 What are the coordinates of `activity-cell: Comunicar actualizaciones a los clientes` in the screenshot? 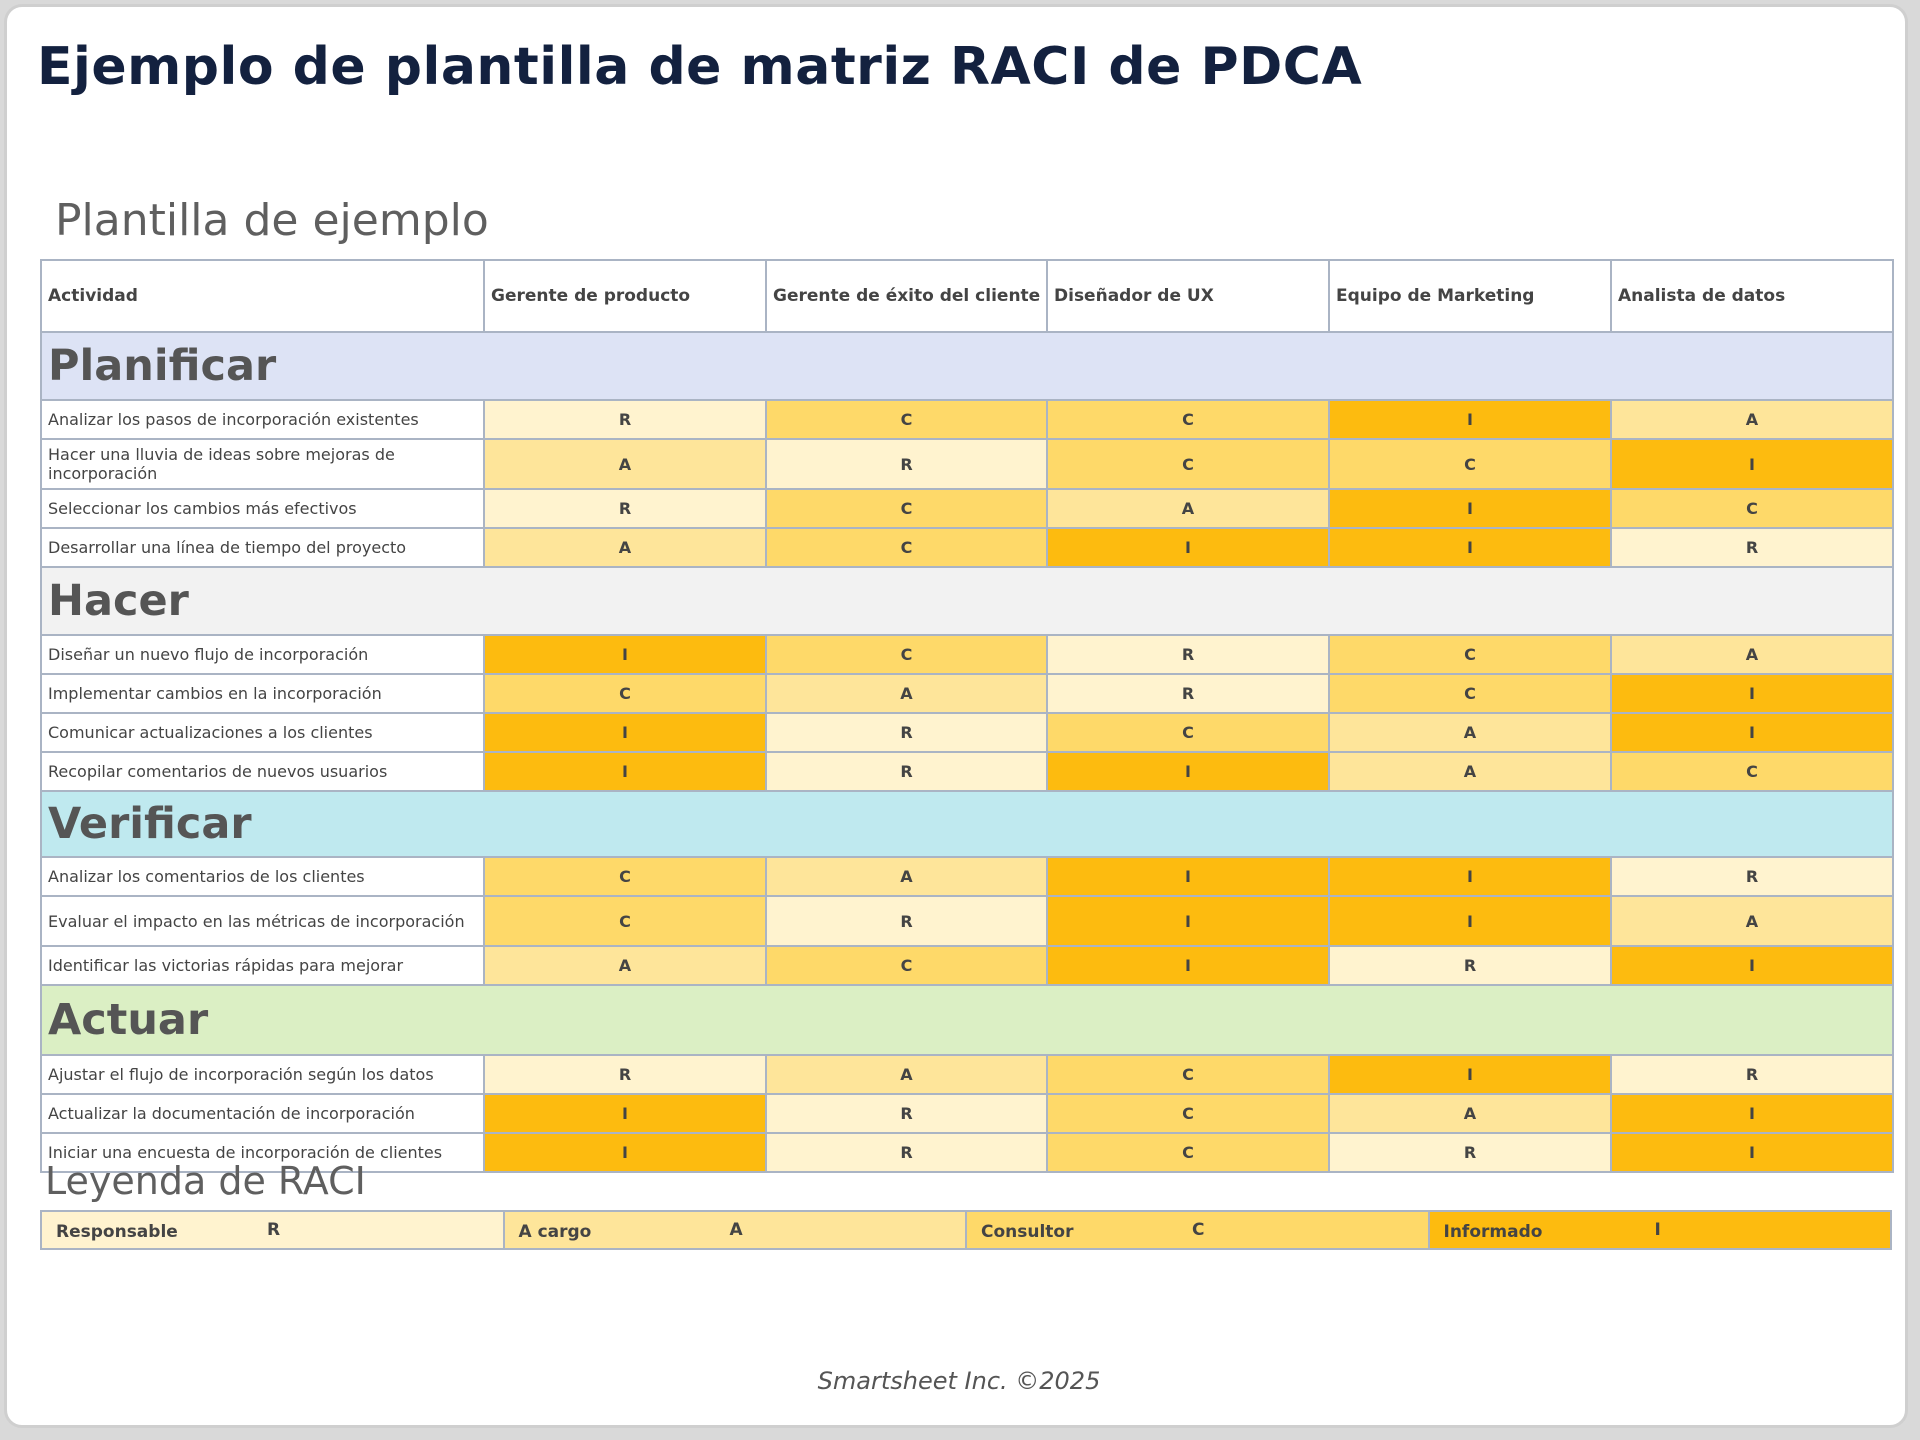 It's located at (262, 732).